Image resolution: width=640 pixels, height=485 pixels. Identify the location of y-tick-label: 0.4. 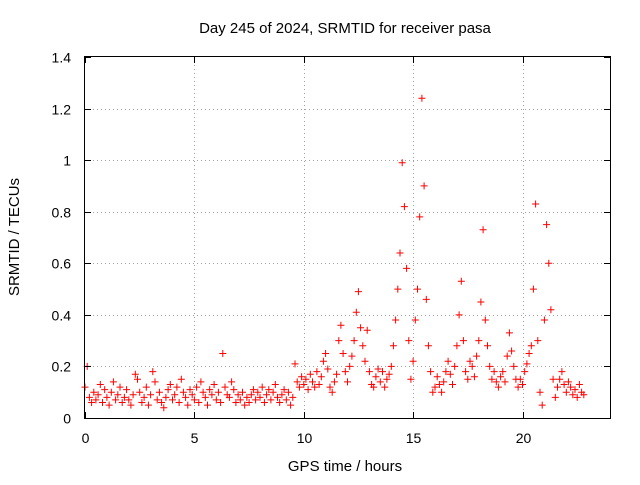
(62, 316).